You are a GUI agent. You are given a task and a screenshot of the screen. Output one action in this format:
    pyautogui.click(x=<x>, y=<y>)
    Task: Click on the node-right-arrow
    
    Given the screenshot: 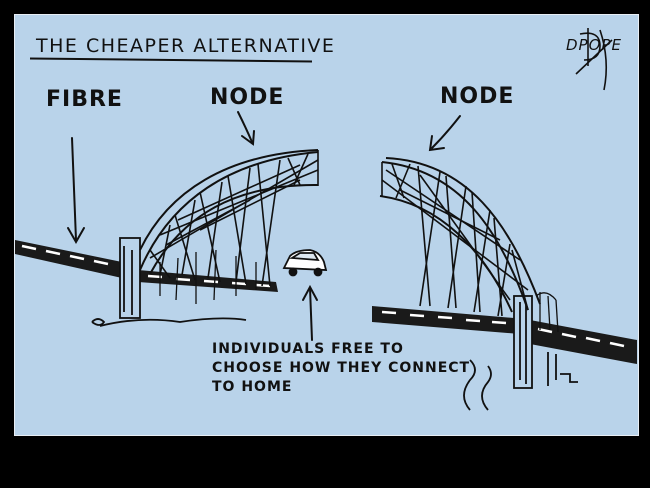 What is the action you would take?
    pyautogui.click(x=444, y=133)
    